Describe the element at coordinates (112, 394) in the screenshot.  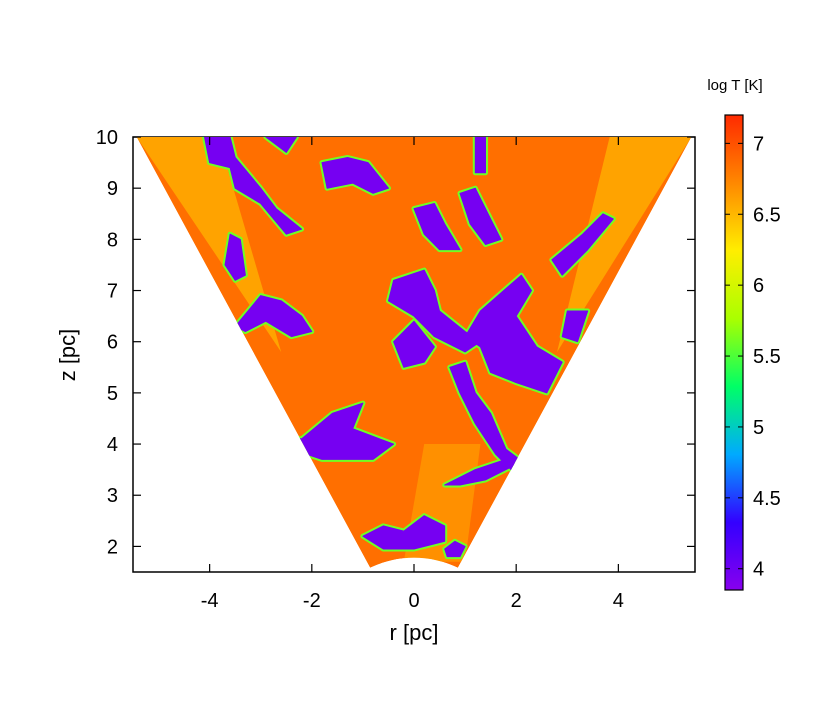
I see `y-tick-label: 5` at that location.